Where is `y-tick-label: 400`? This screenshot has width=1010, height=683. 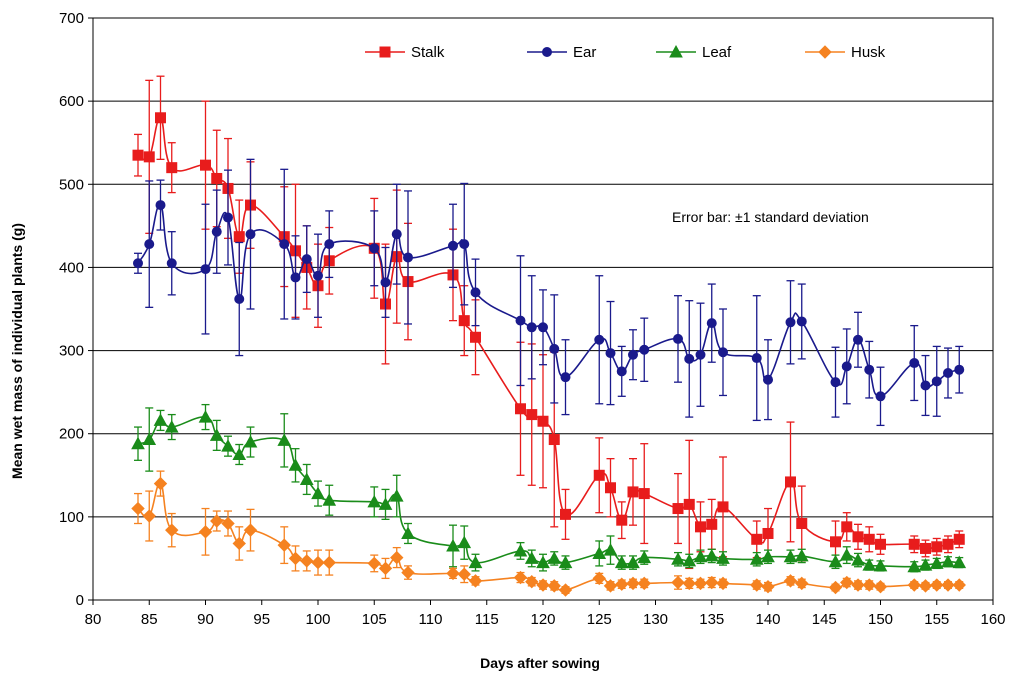
y-tick-label: 400 is located at coordinates (71, 267).